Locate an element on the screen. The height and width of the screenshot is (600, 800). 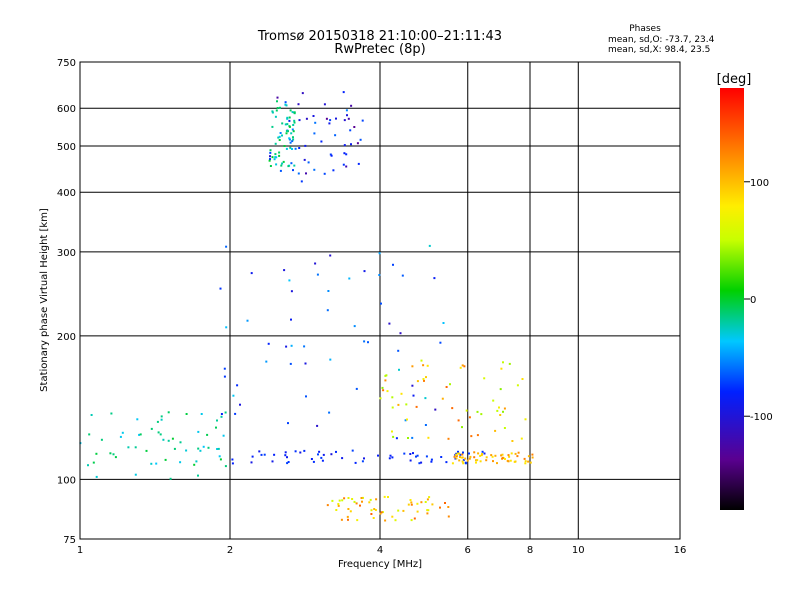
x-tick-label: 6 is located at coordinates (468, 550).